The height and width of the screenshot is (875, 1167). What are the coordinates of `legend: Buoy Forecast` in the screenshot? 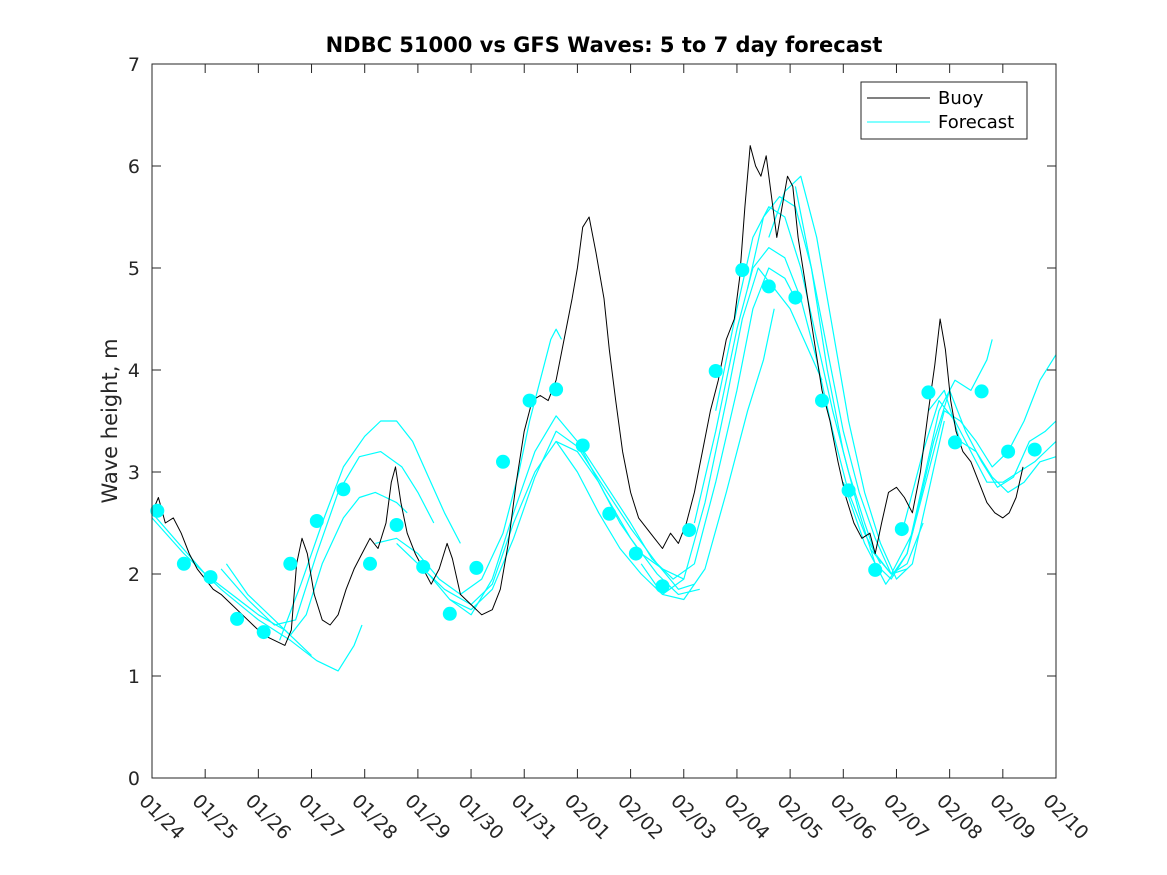 It's located at (944, 110).